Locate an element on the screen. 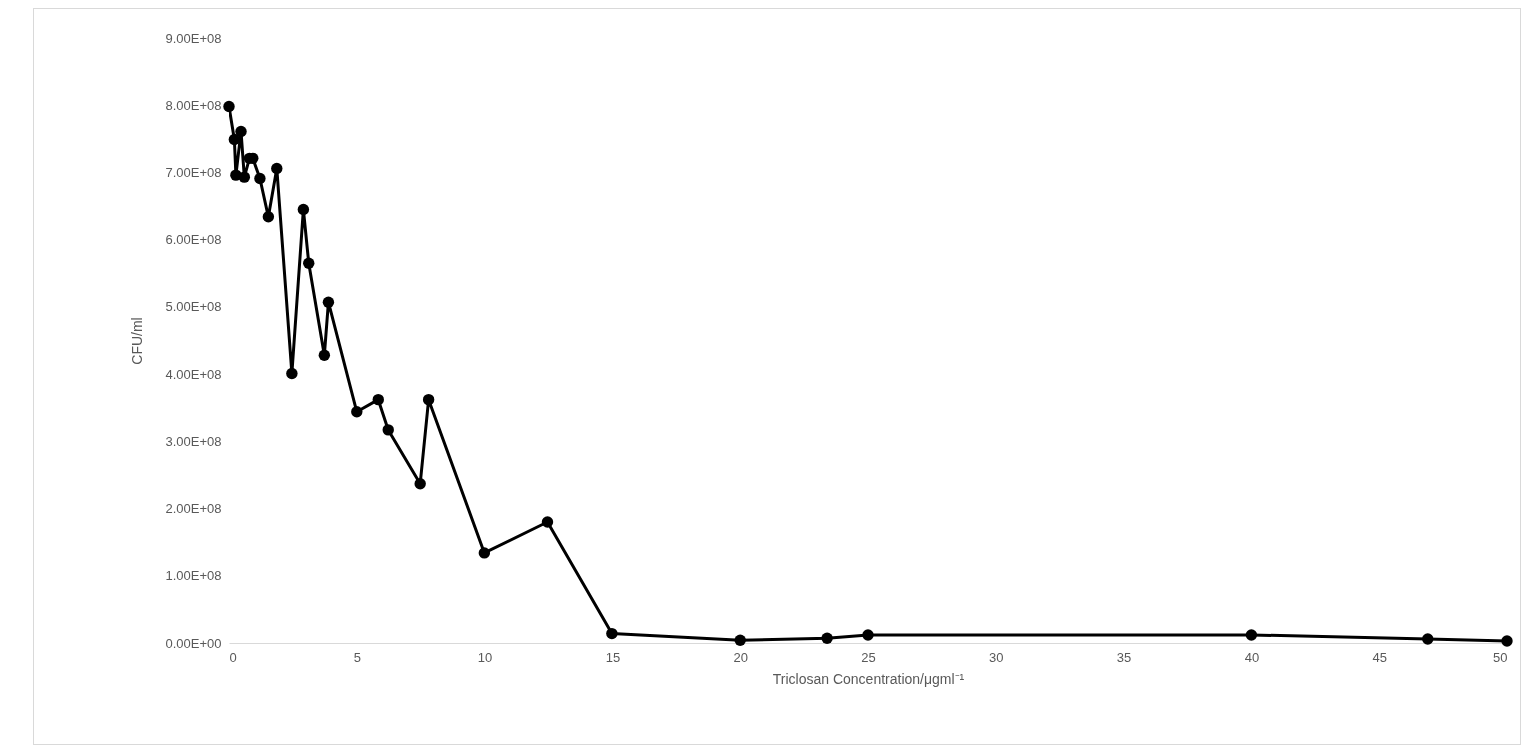  y-tick-label: 1.00E+08 is located at coordinates (193, 576).